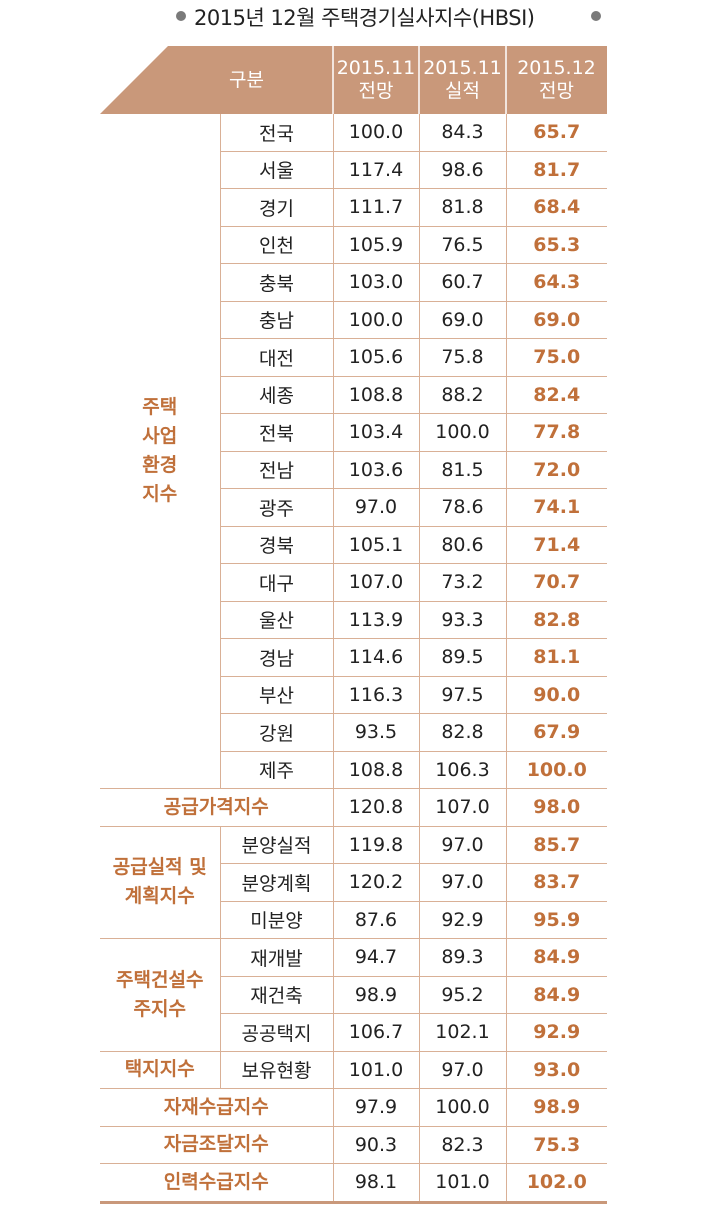  I want to click on value-2015-11-forecast: 97.9, so click(375, 1107).